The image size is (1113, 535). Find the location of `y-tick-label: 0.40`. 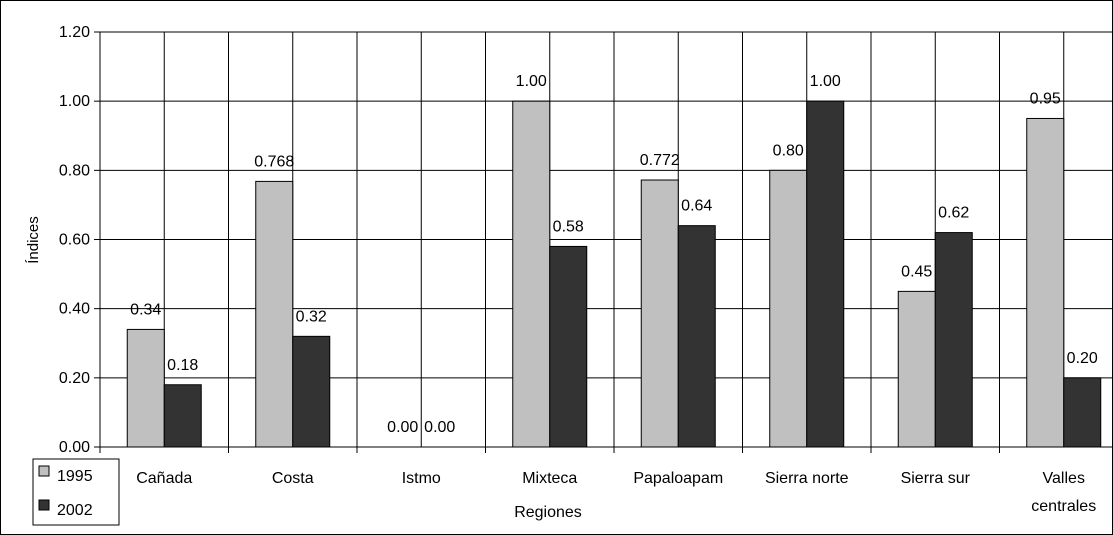

y-tick-label: 0.40 is located at coordinates (74, 309).